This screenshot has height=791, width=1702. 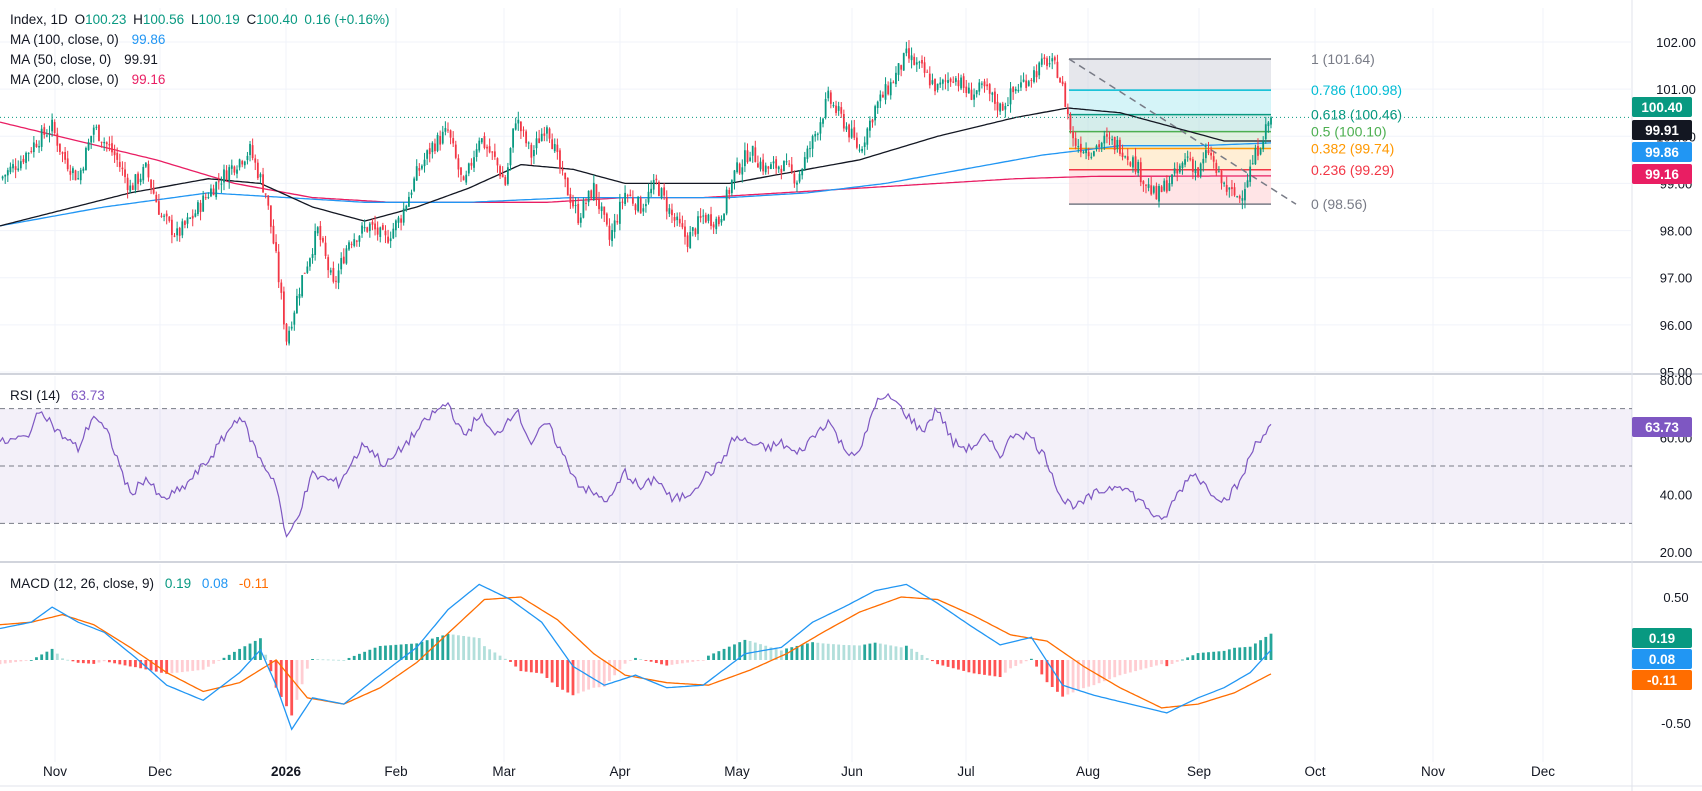 I want to click on price-tick-label: 102.00, so click(x=1676, y=42).